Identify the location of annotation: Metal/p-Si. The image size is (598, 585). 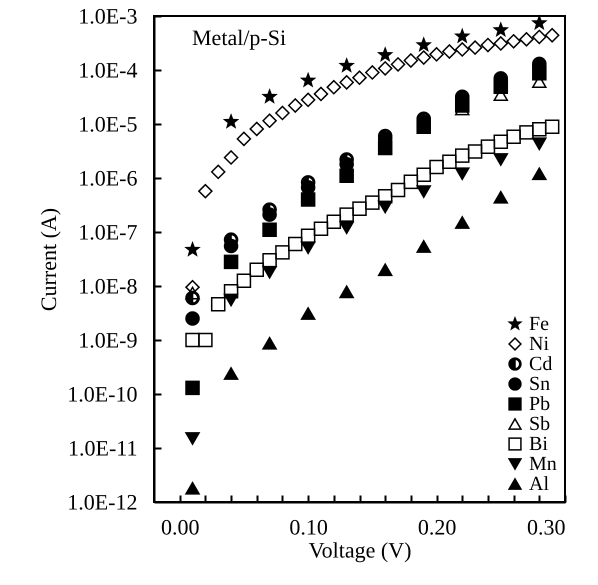
(239, 37).